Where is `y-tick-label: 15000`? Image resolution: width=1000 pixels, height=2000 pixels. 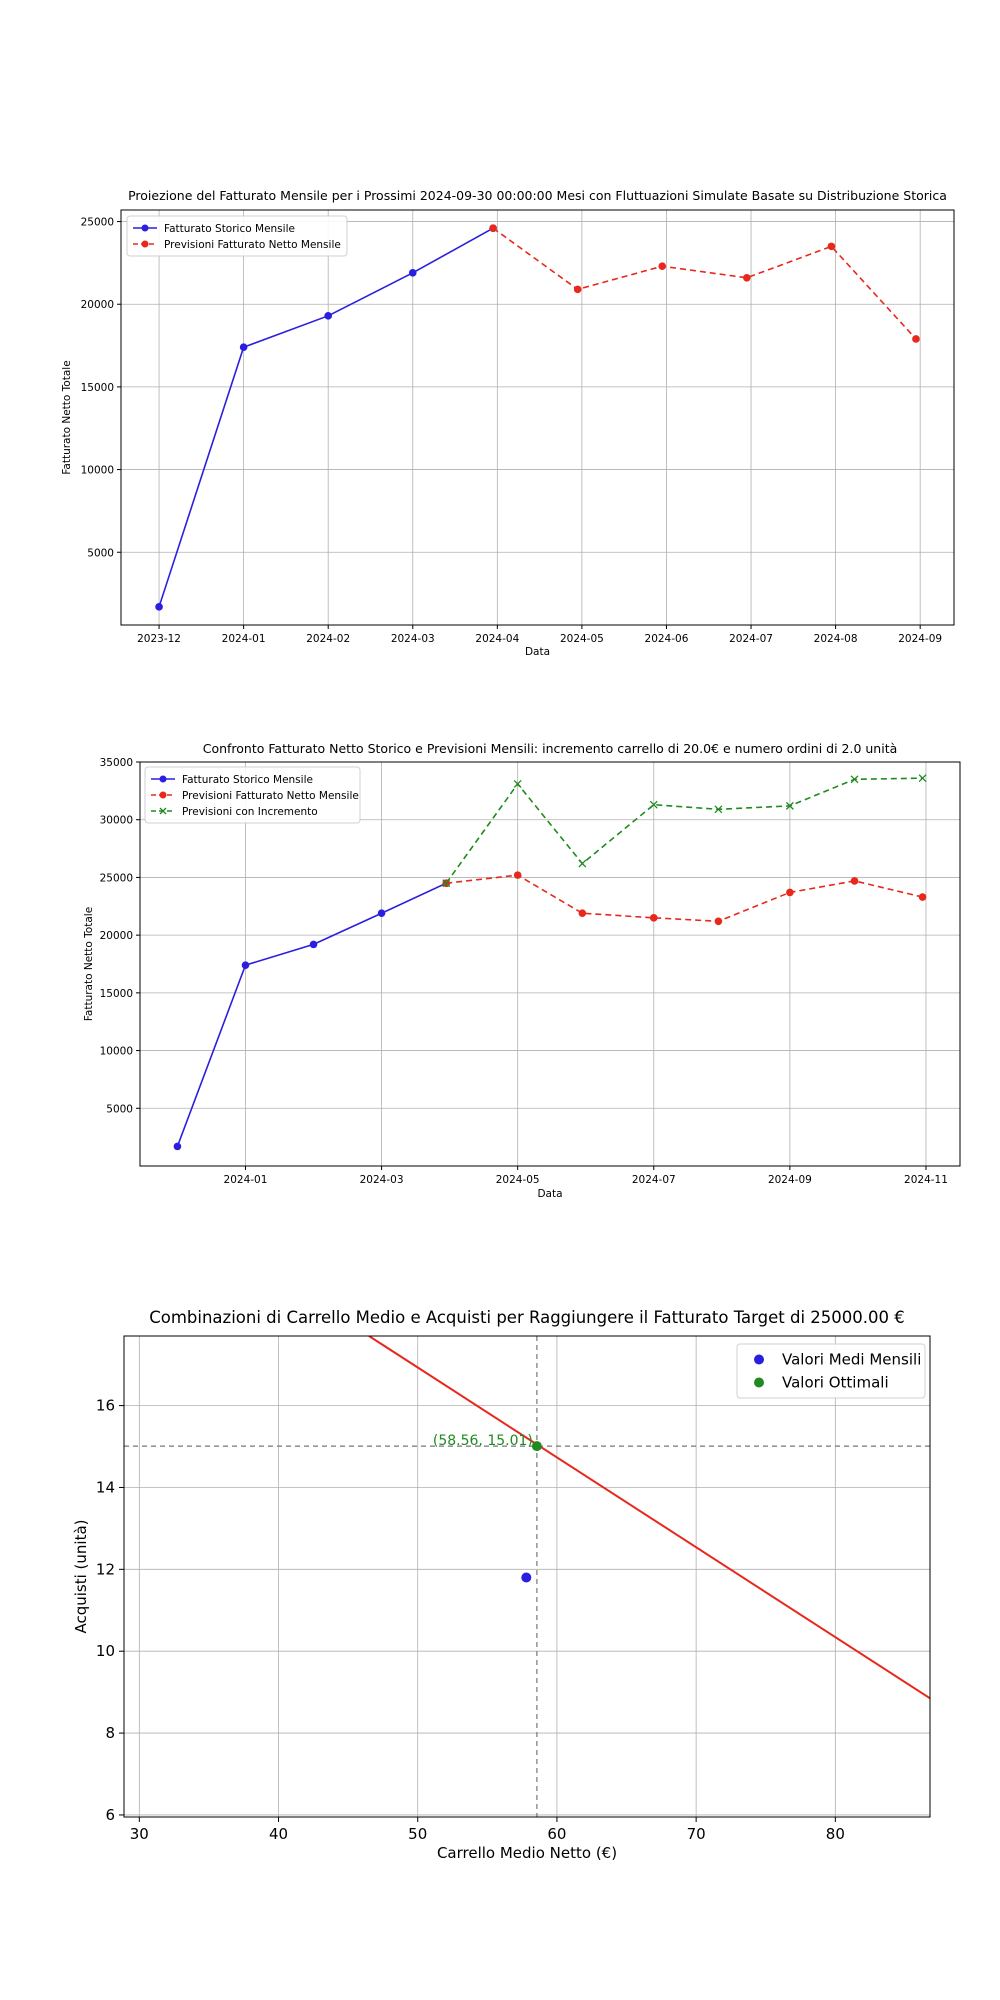
y-tick-label: 15000 is located at coordinates (116, 994).